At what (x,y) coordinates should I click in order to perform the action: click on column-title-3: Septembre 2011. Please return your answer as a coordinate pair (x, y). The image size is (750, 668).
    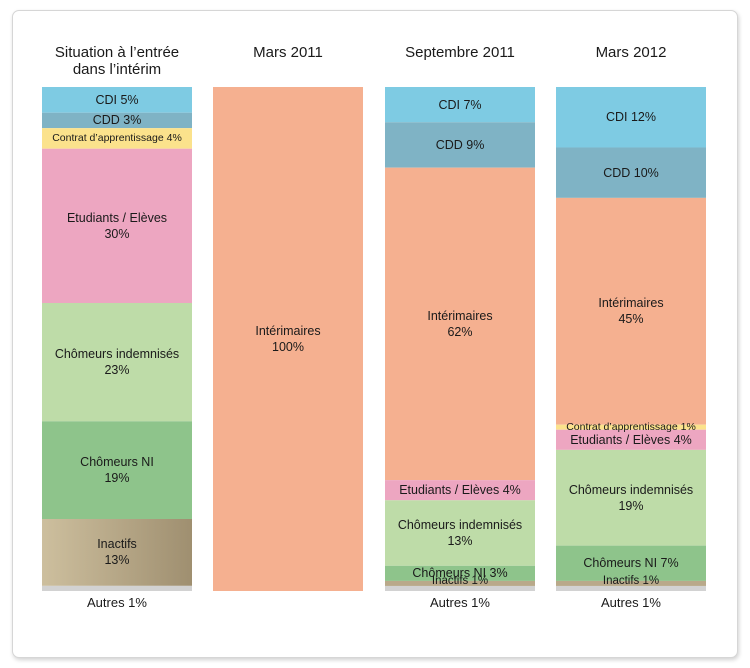
    Looking at the image, I should click on (460, 52).